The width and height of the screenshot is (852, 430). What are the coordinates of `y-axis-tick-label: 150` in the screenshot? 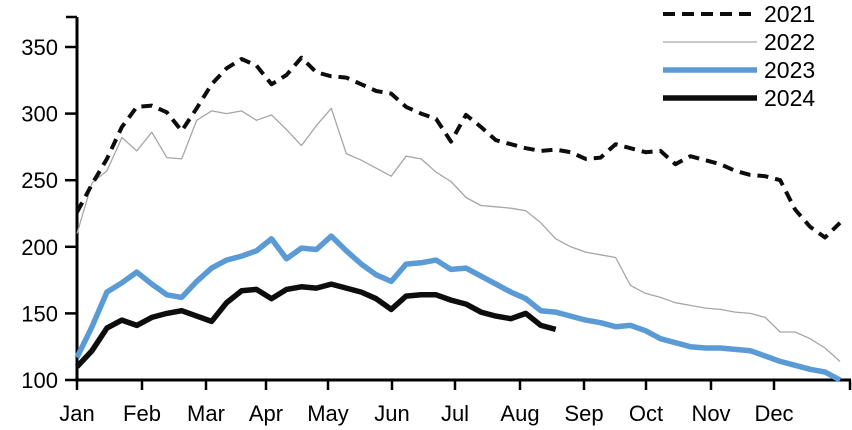 It's located at (39, 313).